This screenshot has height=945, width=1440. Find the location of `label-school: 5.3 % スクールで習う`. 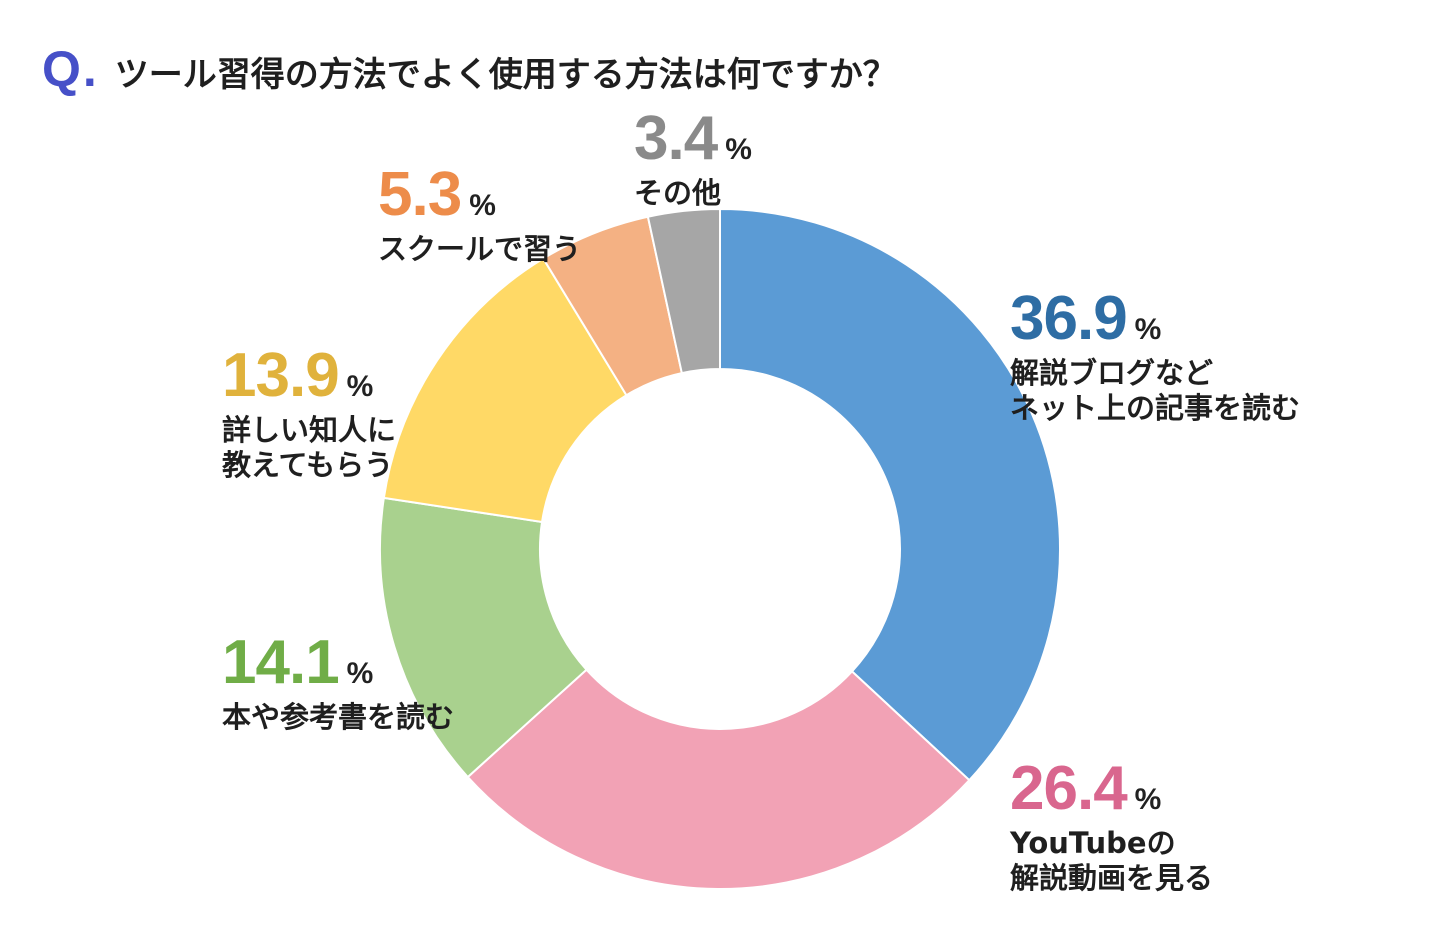

label-school: 5.3 % スクールで習う is located at coordinates (479, 215).